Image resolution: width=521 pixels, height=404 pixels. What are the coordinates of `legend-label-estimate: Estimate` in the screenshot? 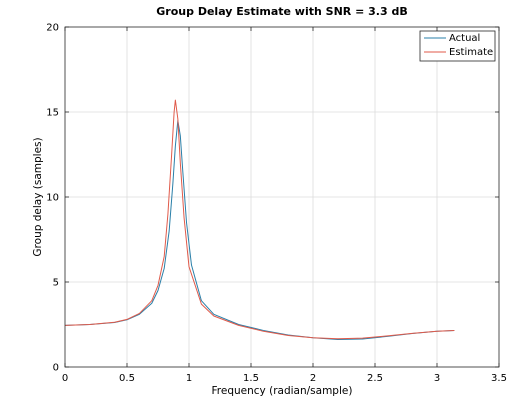 It's located at (471, 52).